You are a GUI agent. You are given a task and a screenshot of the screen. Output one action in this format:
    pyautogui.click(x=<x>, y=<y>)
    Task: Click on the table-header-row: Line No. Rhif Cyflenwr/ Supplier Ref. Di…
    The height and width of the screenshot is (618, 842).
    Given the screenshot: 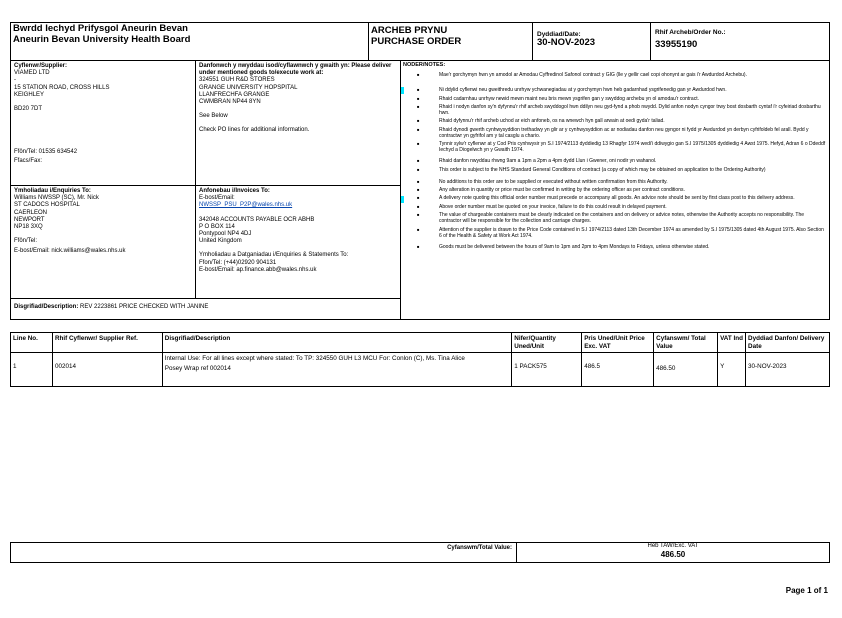 What is the action you would take?
    pyautogui.click(x=420, y=342)
    